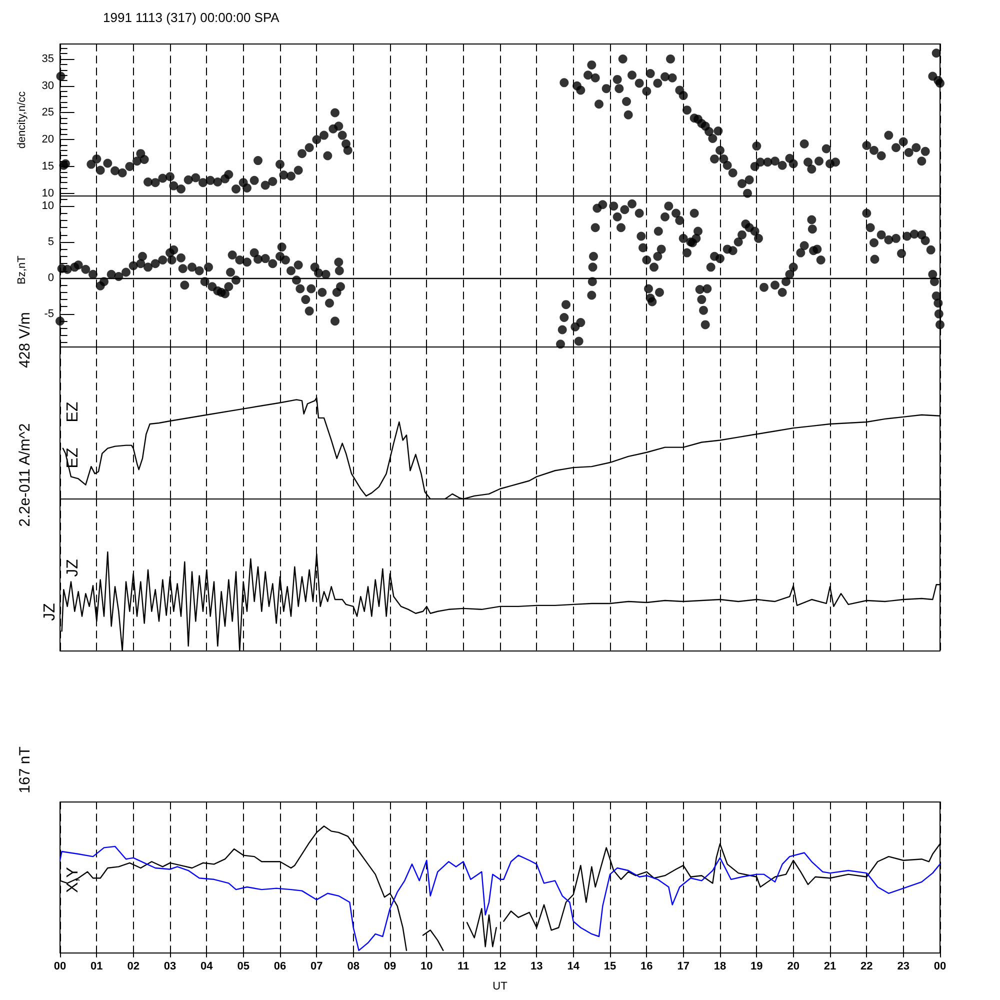 Image resolution: width=1000 pixels, height=1000 pixels. I want to click on x-tick-label: 14, so click(573, 966).